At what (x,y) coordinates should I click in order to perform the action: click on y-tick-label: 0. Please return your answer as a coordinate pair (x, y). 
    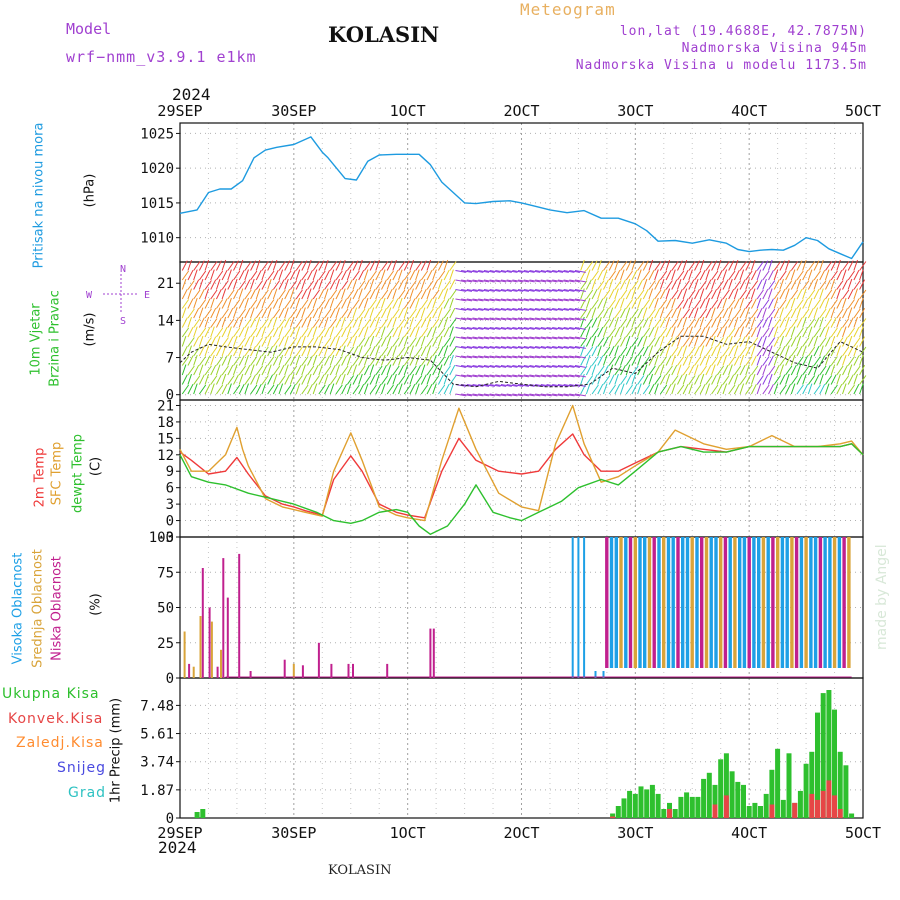
    Looking at the image, I should click on (170, 679).